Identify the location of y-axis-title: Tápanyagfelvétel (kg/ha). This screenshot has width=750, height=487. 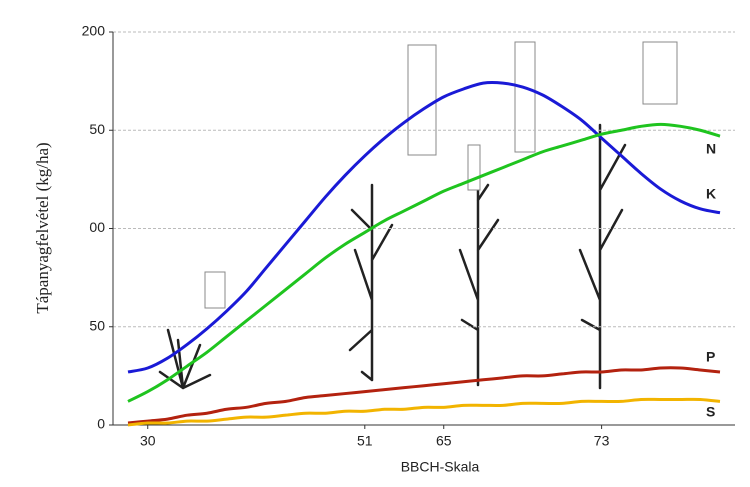
(42, 227).